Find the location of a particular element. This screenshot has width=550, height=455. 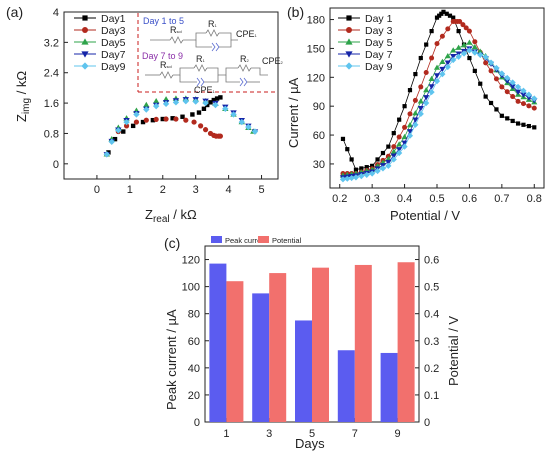

panel-b-xtick-label: 0.4 is located at coordinates (404, 199).